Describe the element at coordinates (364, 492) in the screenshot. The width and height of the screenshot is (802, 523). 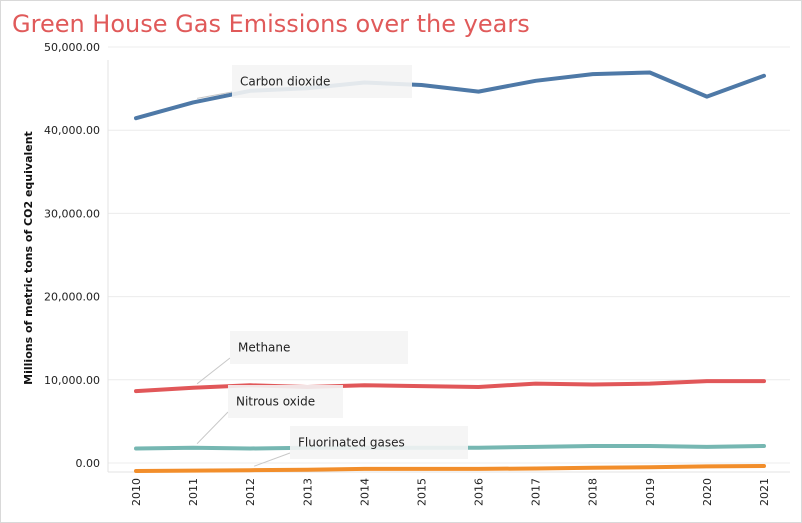
I see `x-tick-label: 2014` at that location.